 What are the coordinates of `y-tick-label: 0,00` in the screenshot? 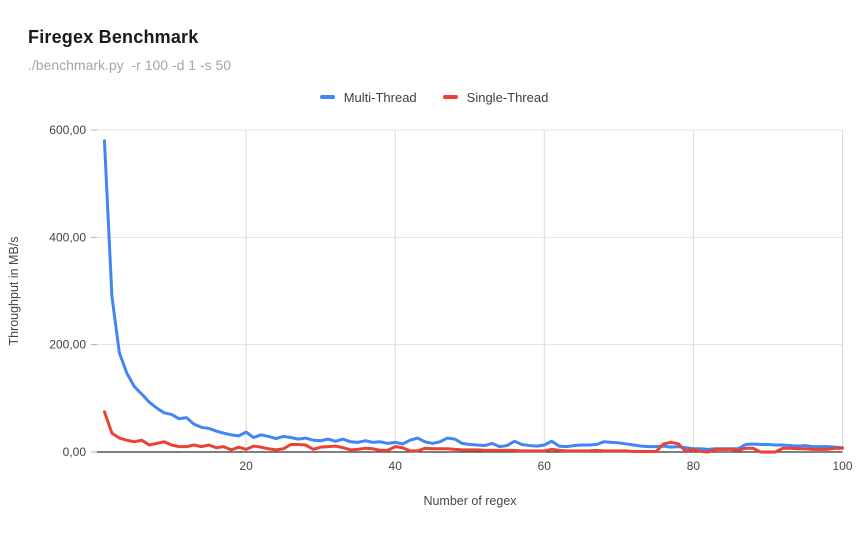 It's located at (75, 452).